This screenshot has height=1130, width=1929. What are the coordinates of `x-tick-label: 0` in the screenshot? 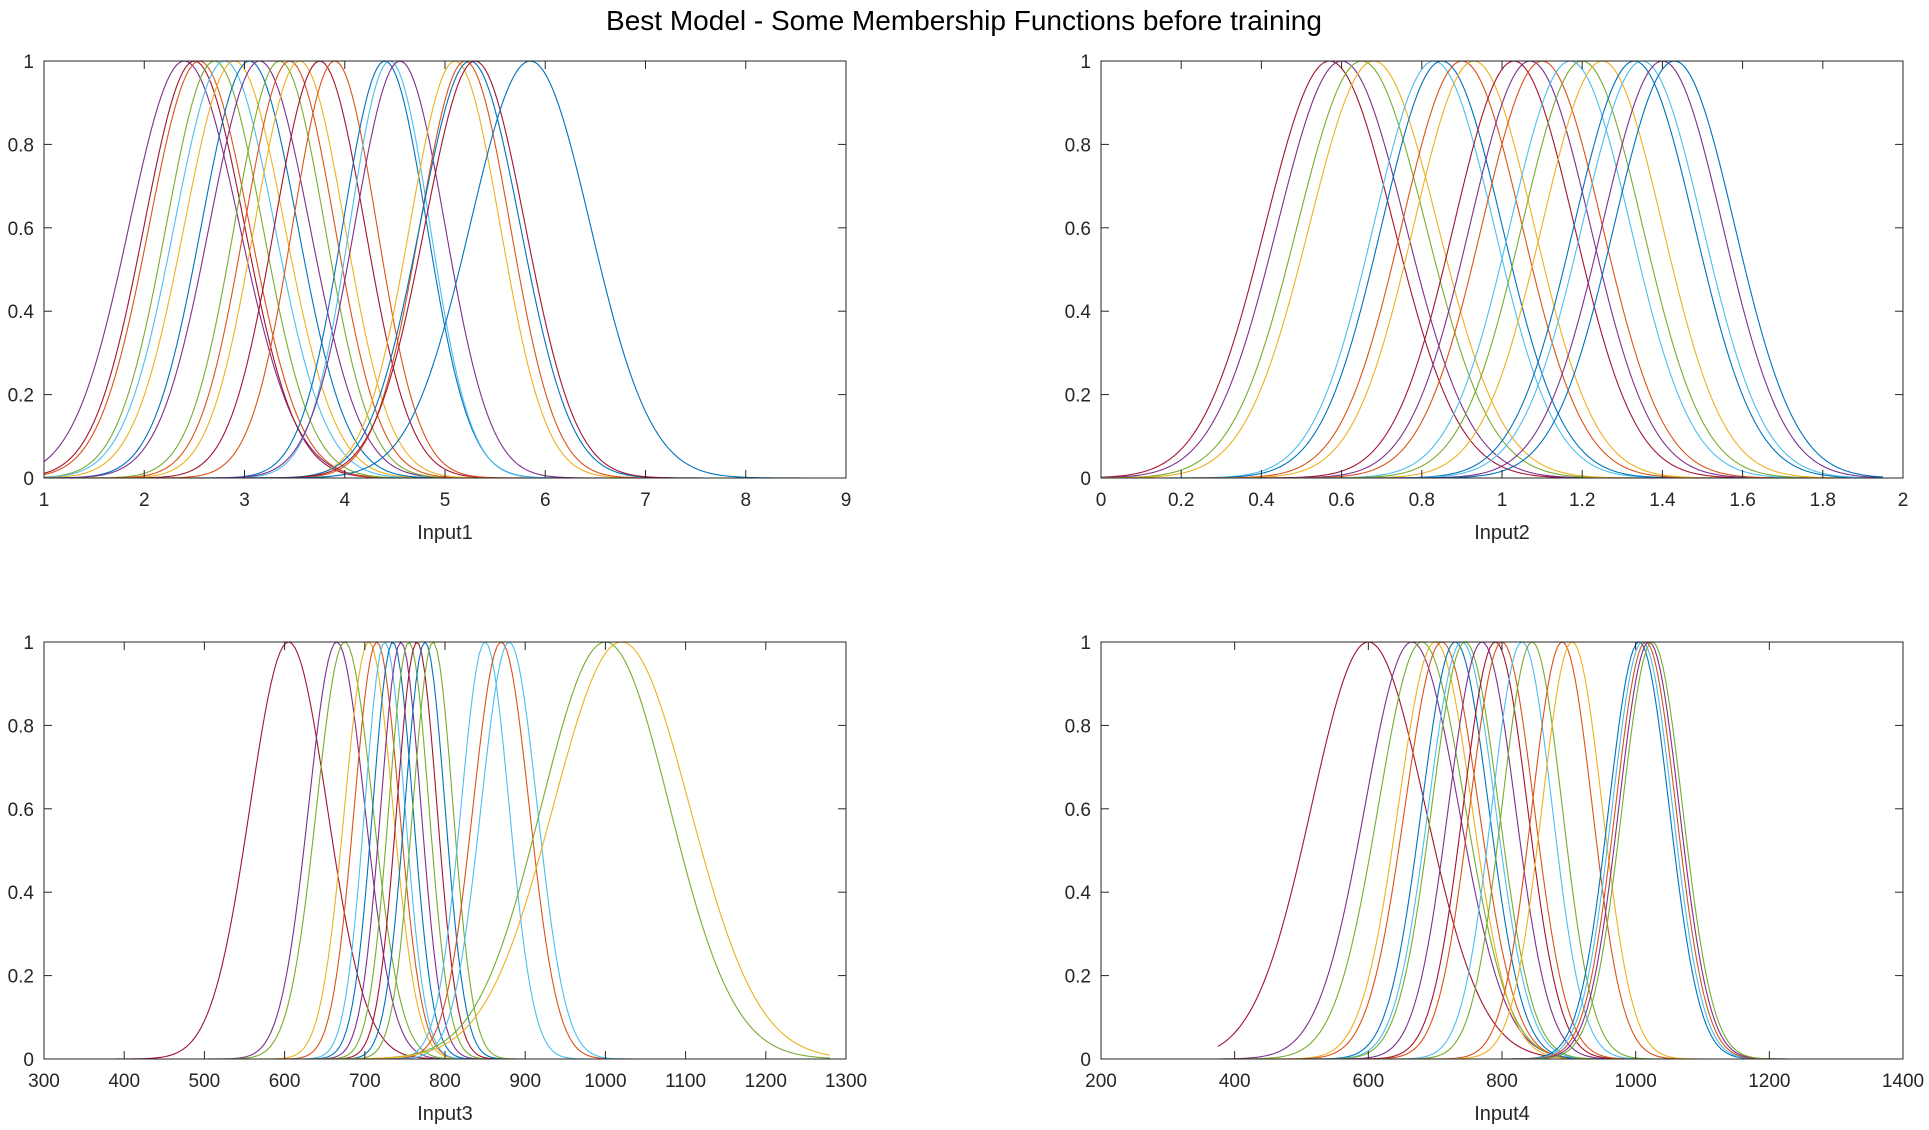 It's located at (1101, 500).